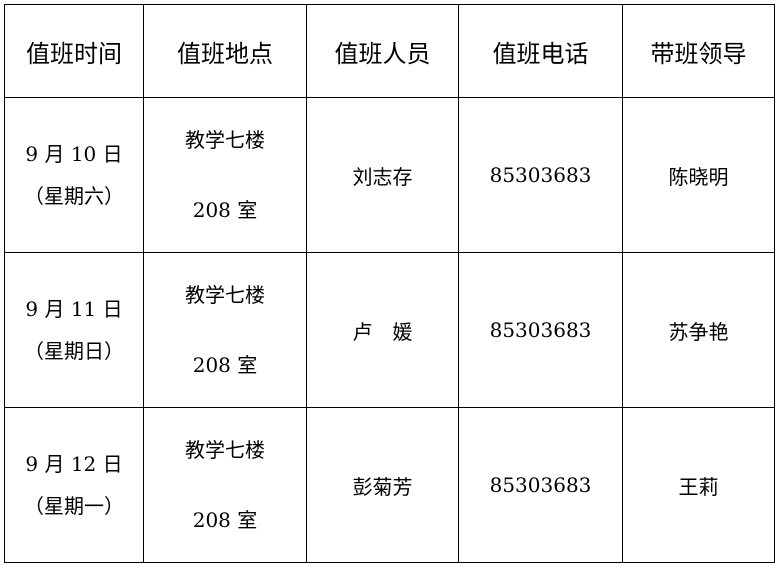 This screenshot has height=568, width=778. What do you see at coordinates (698, 485) in the screenshot?
I see `leader-cell: 王莉` at bounding box center [698, 485].